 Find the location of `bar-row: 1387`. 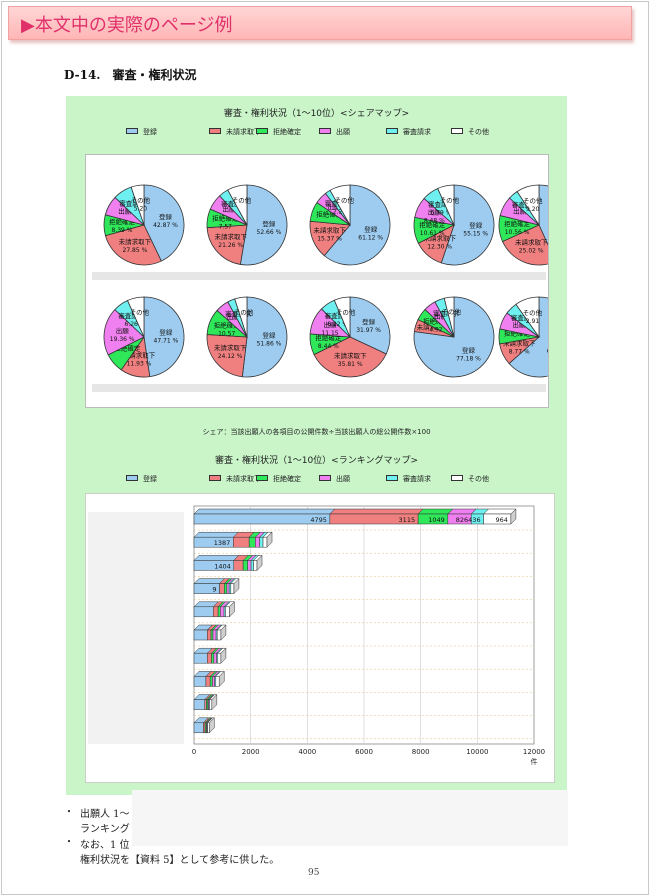

bar-row: 1387 is located at coordinates (363, 542).